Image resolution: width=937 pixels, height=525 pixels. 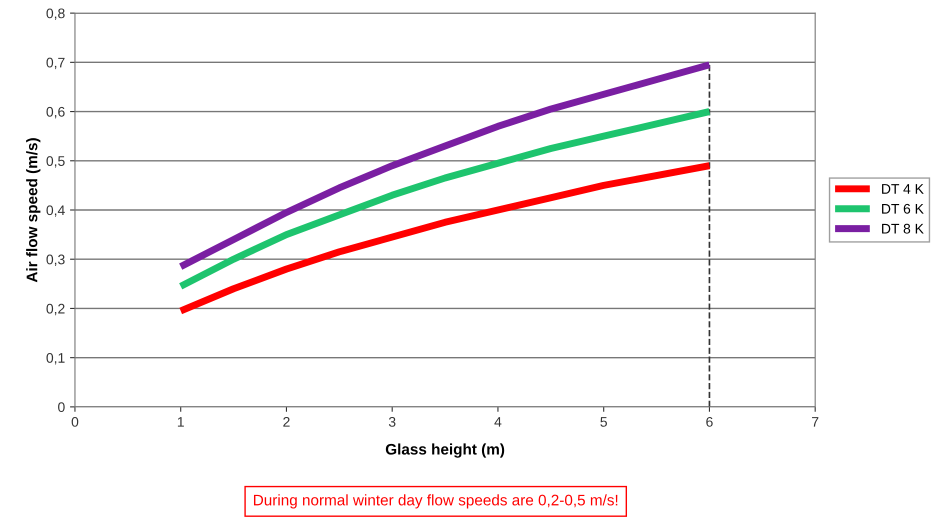 What do you see at coordinates (55, 211) in the screenshot?
I see `y-tick-label: 0,4` at bounding box center [55, 211].